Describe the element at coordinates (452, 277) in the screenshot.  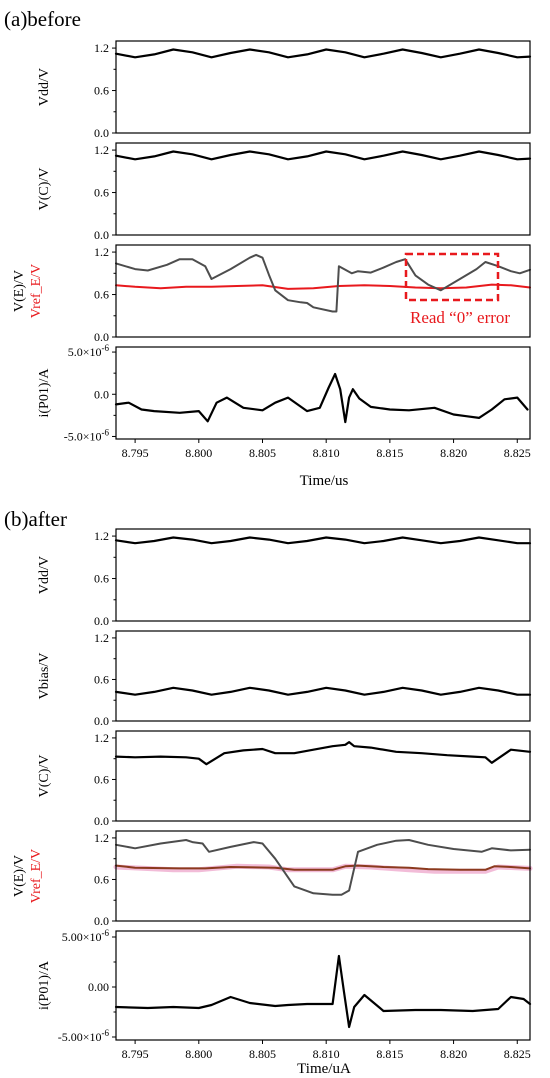
I see `error-highlight-box` at that location.